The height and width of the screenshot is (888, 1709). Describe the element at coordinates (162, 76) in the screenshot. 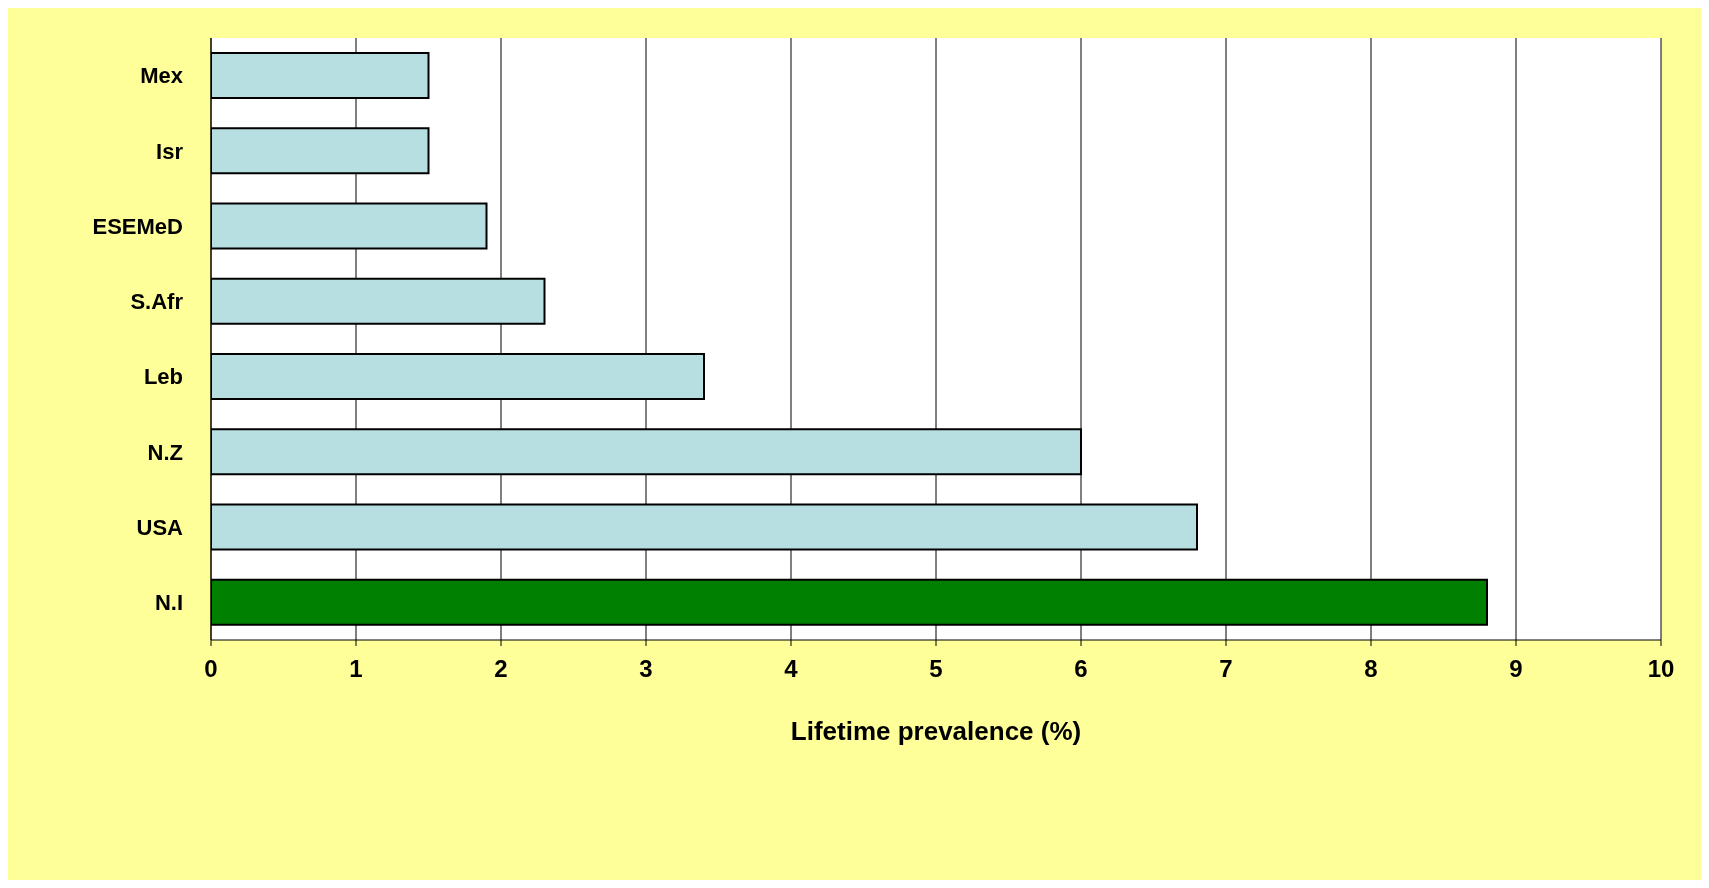

I see `y-tick-label: Mex` at that location.